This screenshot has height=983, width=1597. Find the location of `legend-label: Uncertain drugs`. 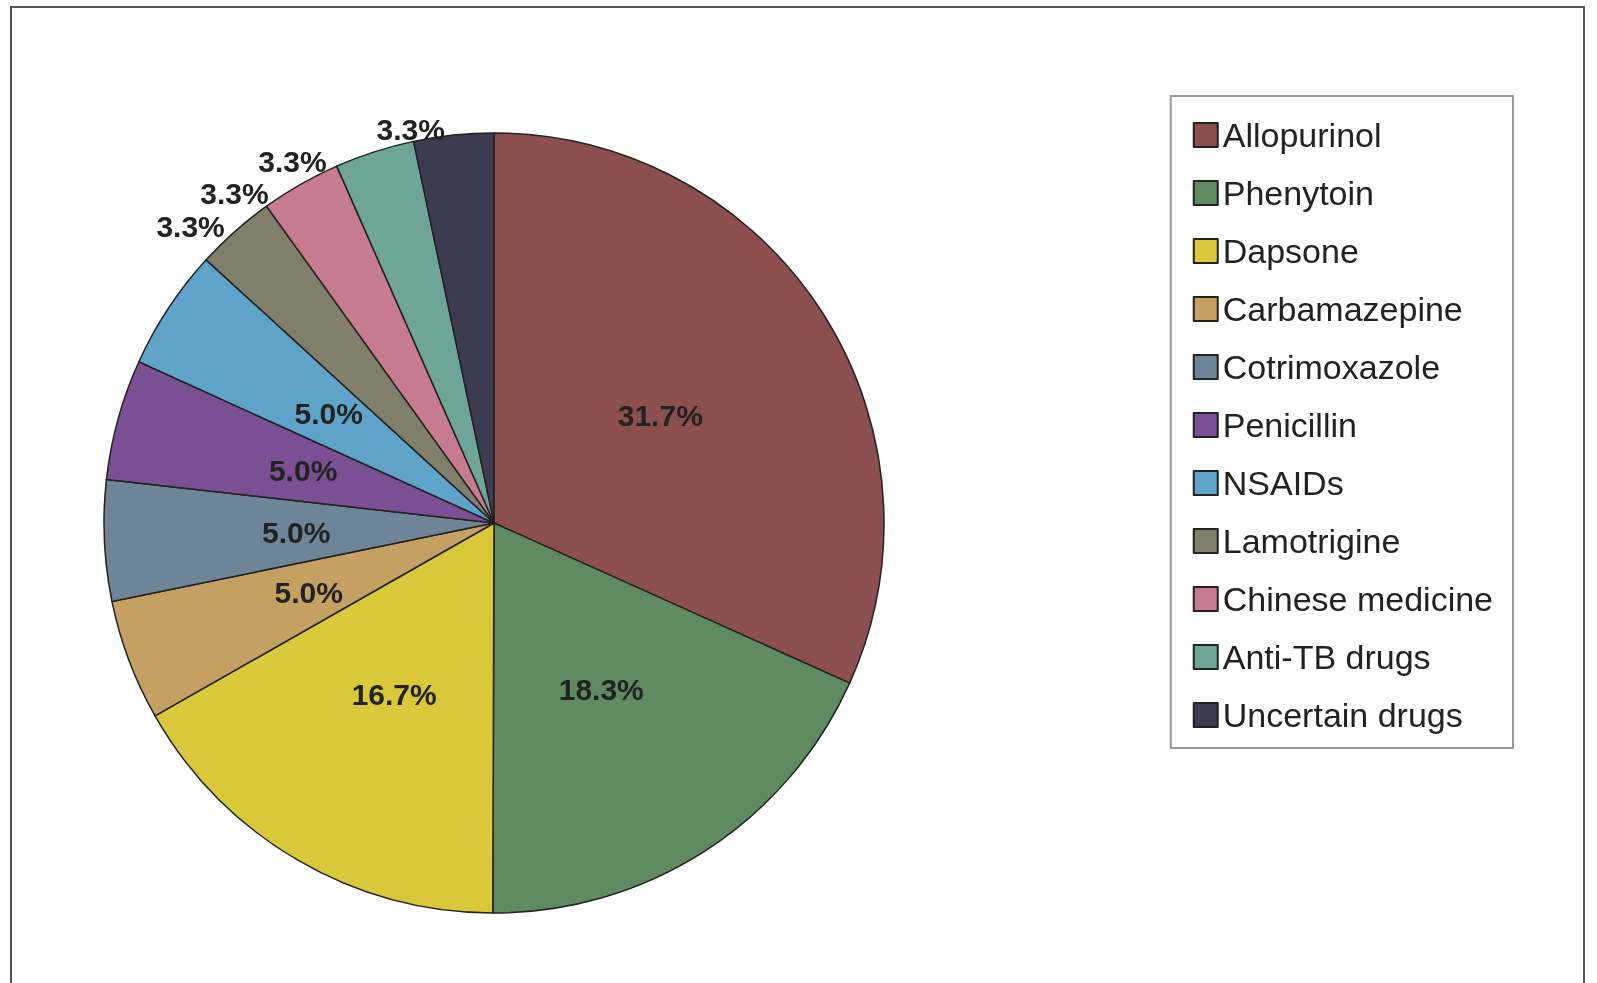

legend-label: Uncertain drugs is located at coordinates (1342, 715).